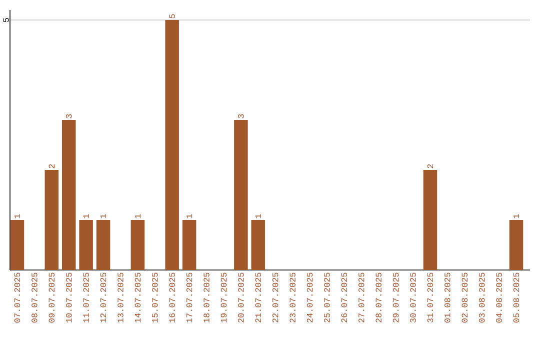  Describe the element at coordinates (86, 297) in the screenshot. I see `x-tick-label: 11.07.2025` at that location.